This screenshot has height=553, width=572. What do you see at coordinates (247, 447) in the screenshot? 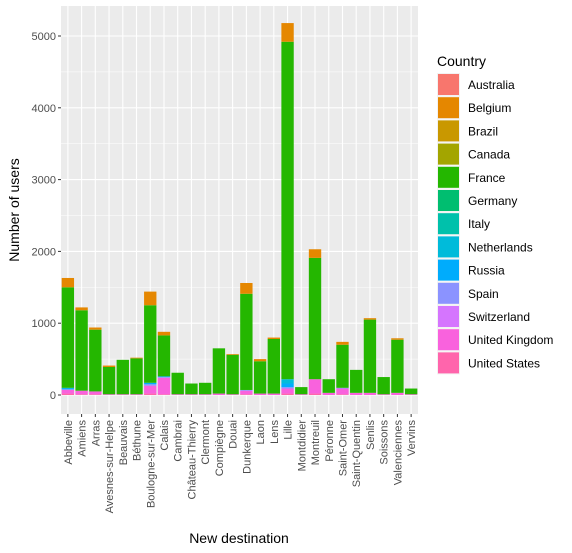
I see `x-tick-label: Dunkerque` at bounding box center [247, 447].